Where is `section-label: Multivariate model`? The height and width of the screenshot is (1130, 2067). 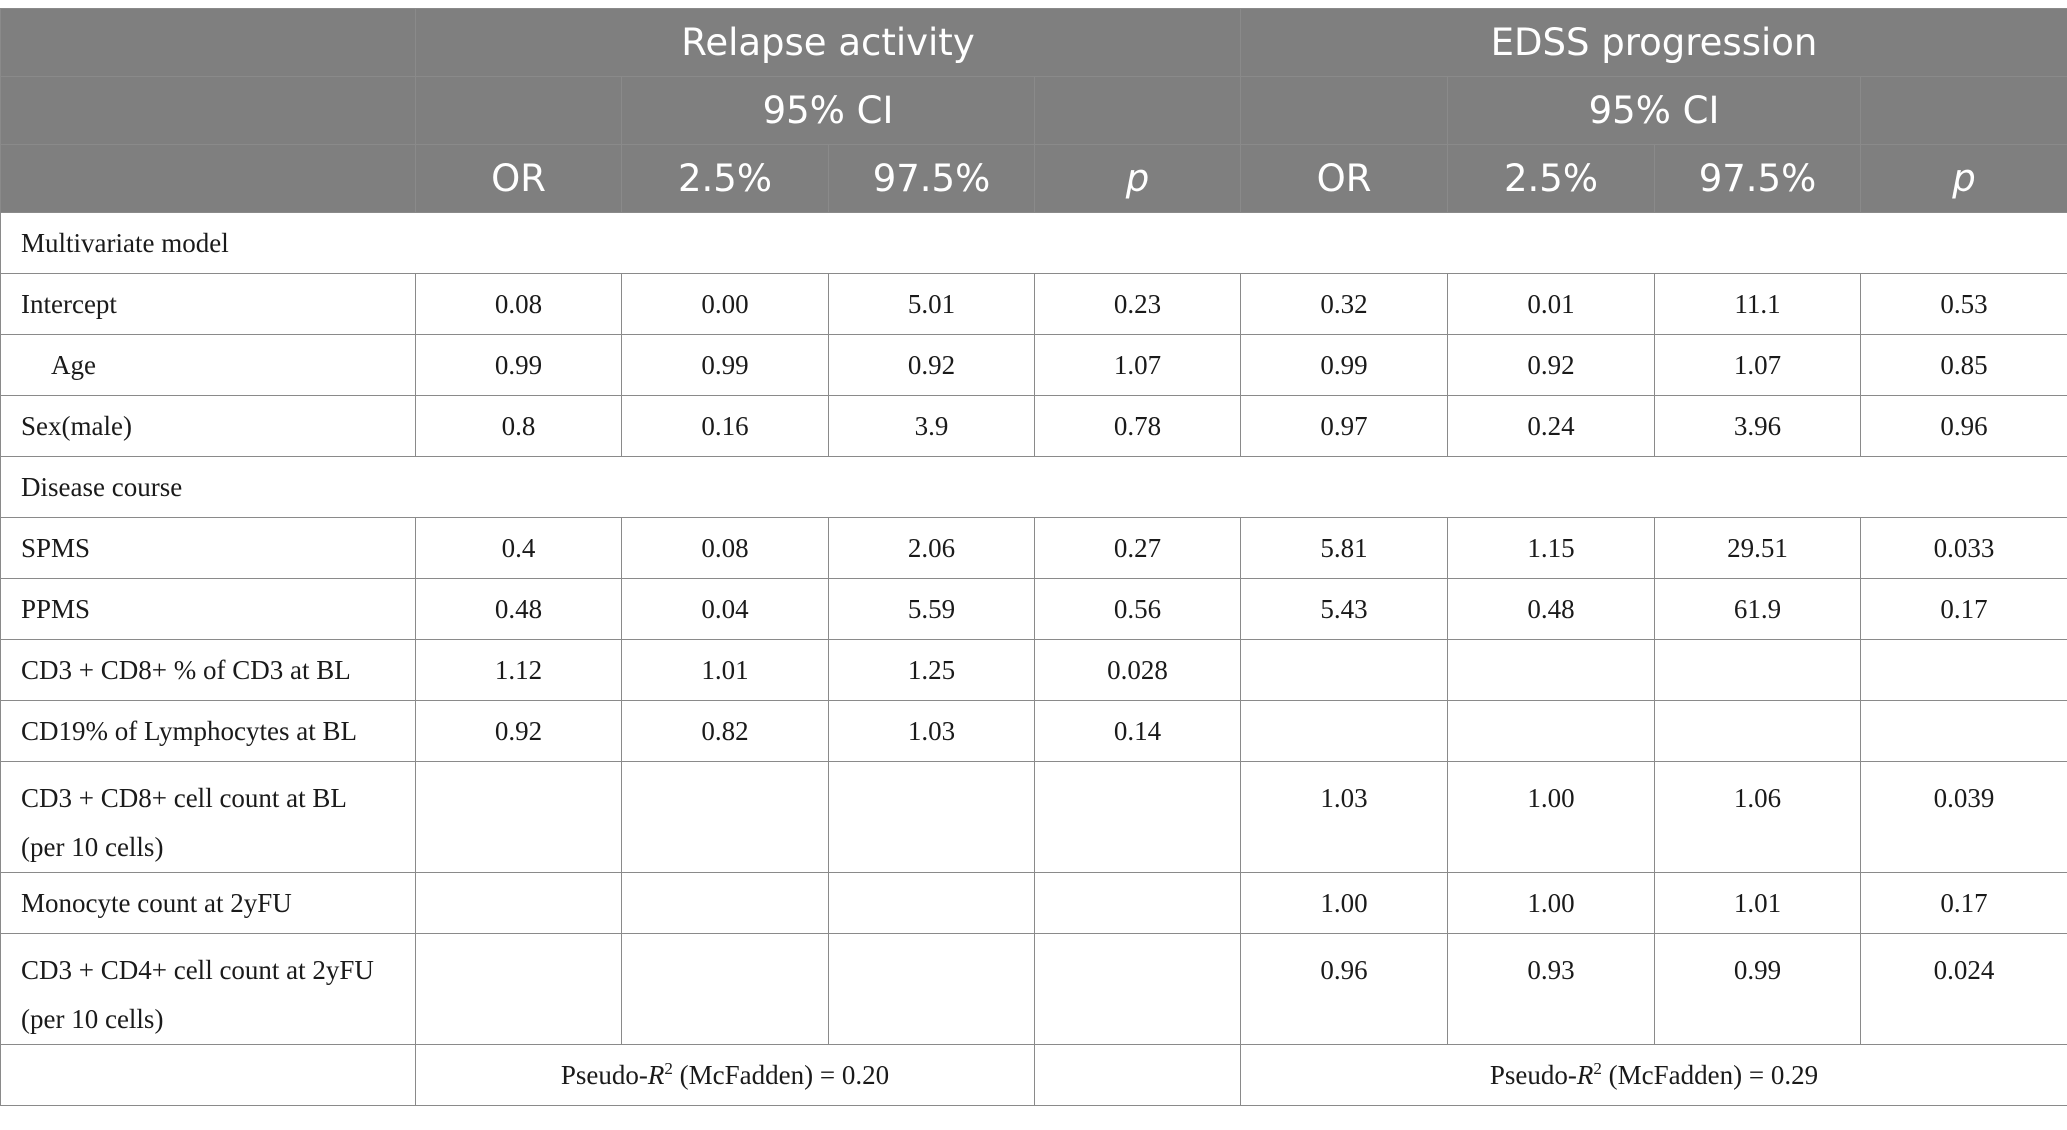 section-label: Multivariate model is located at coordinates (1033, 243).